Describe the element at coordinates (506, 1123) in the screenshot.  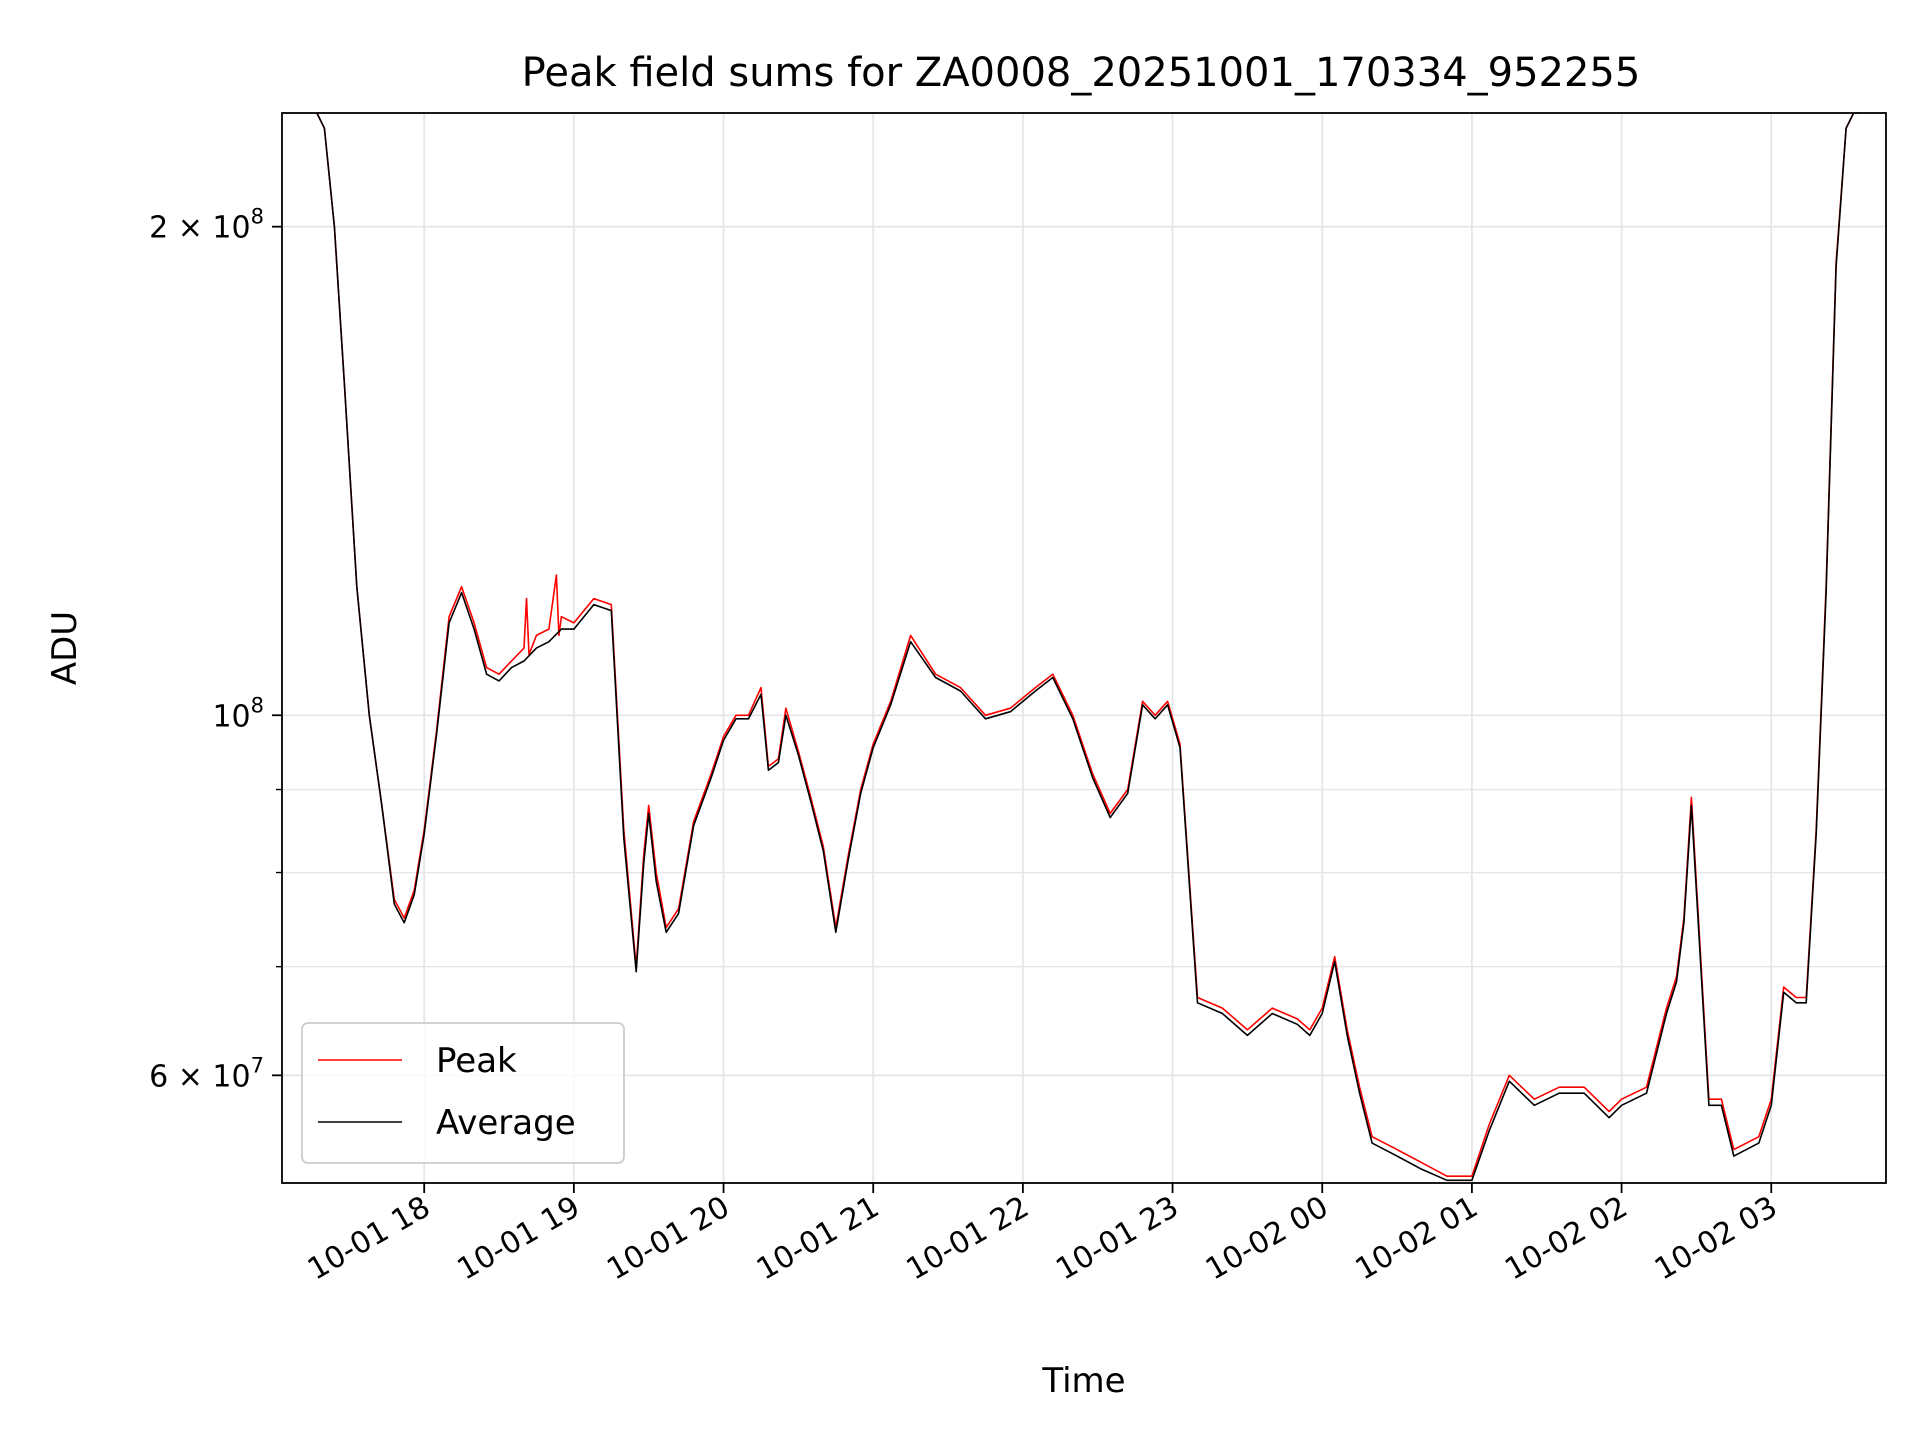
I see `legend-label-average: Average` at that location.